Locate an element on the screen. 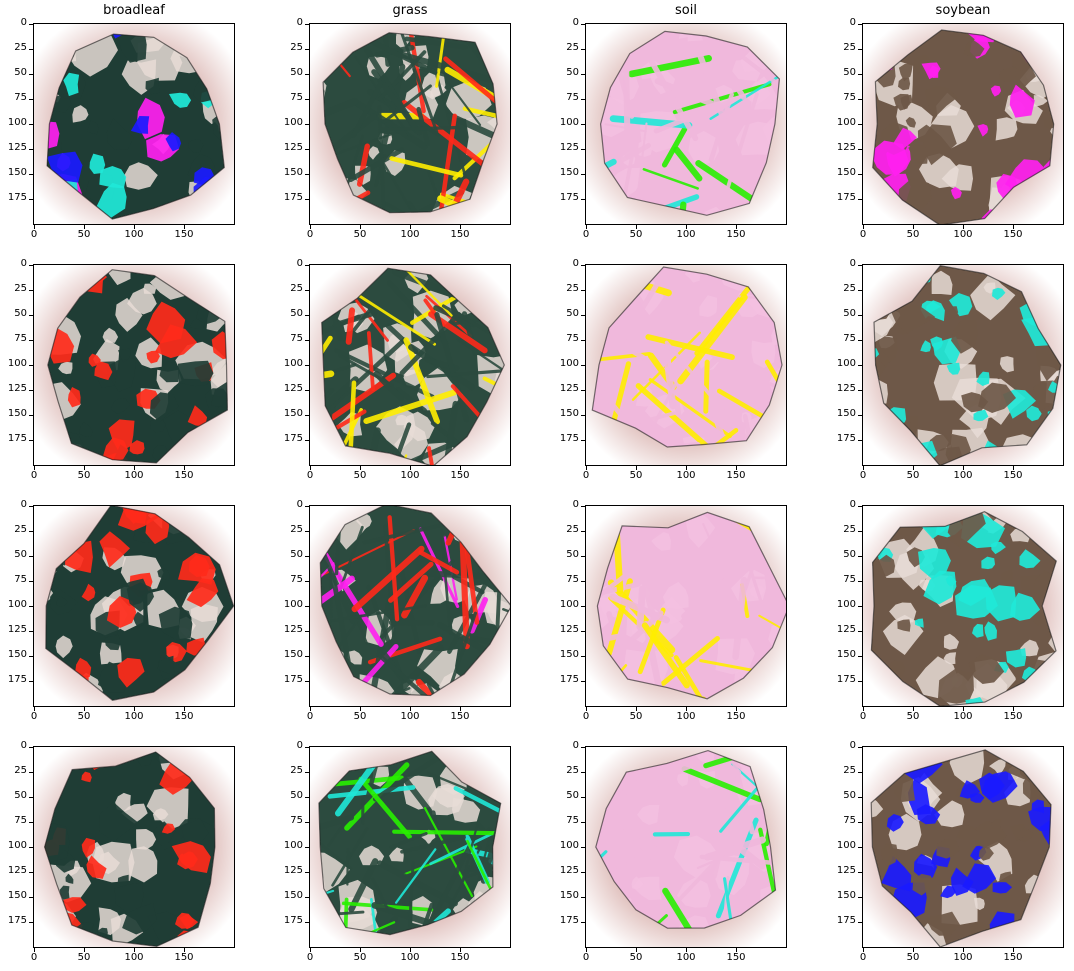  panel-soybean-row-4: 0 25 50 75 100 125 150 175 0 50 100 150 is located at coordinates (950, 851).